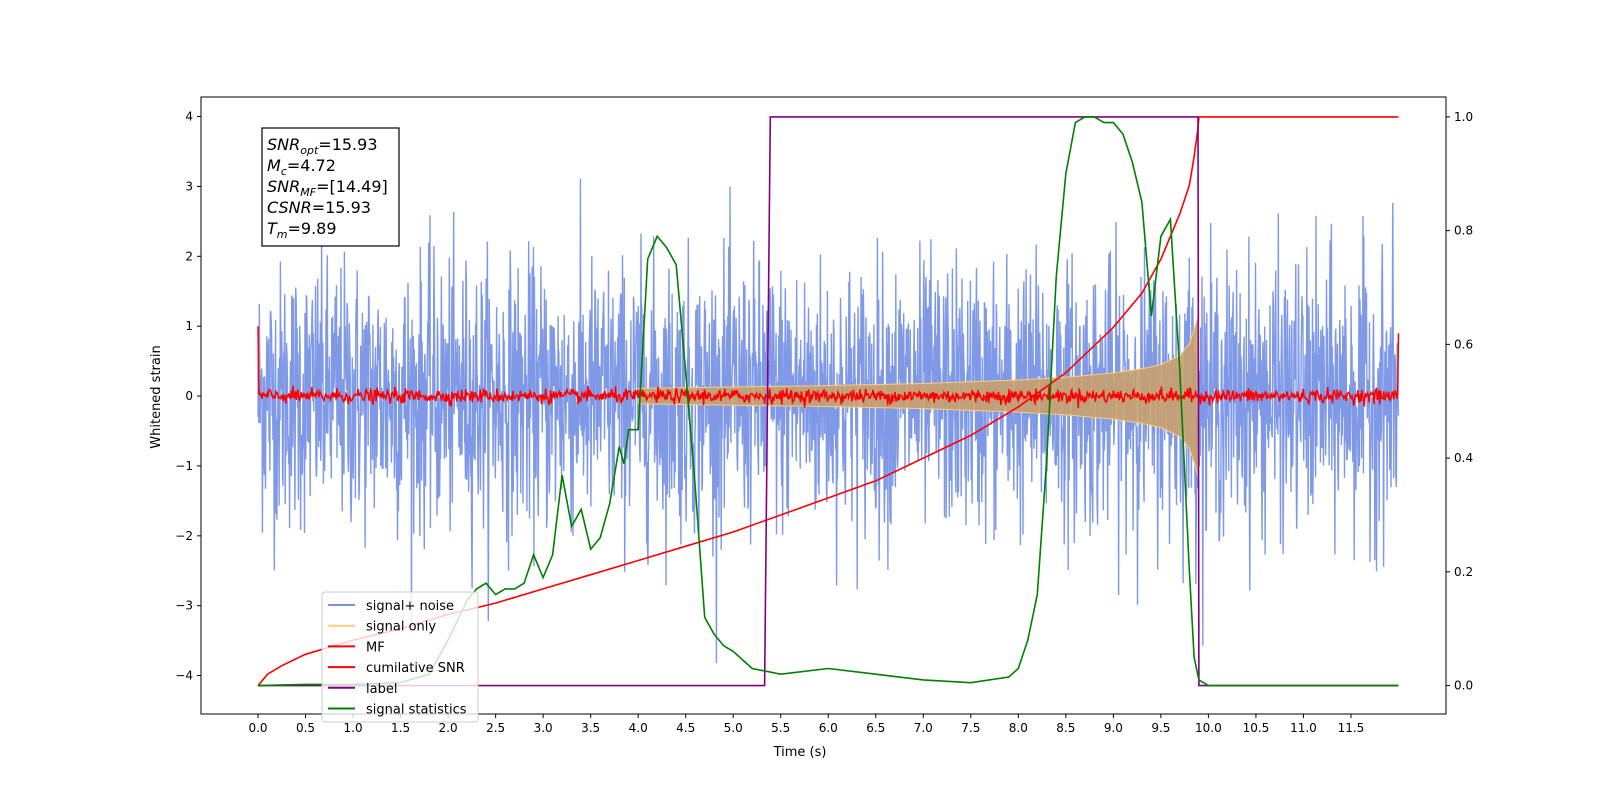 The width and height of the screenshot is (1600, 800). What do you see at coordinates (1303, 728) in the screenshot?
I see `x-tick-label: 11.0` at bounding box center [1303, 728].